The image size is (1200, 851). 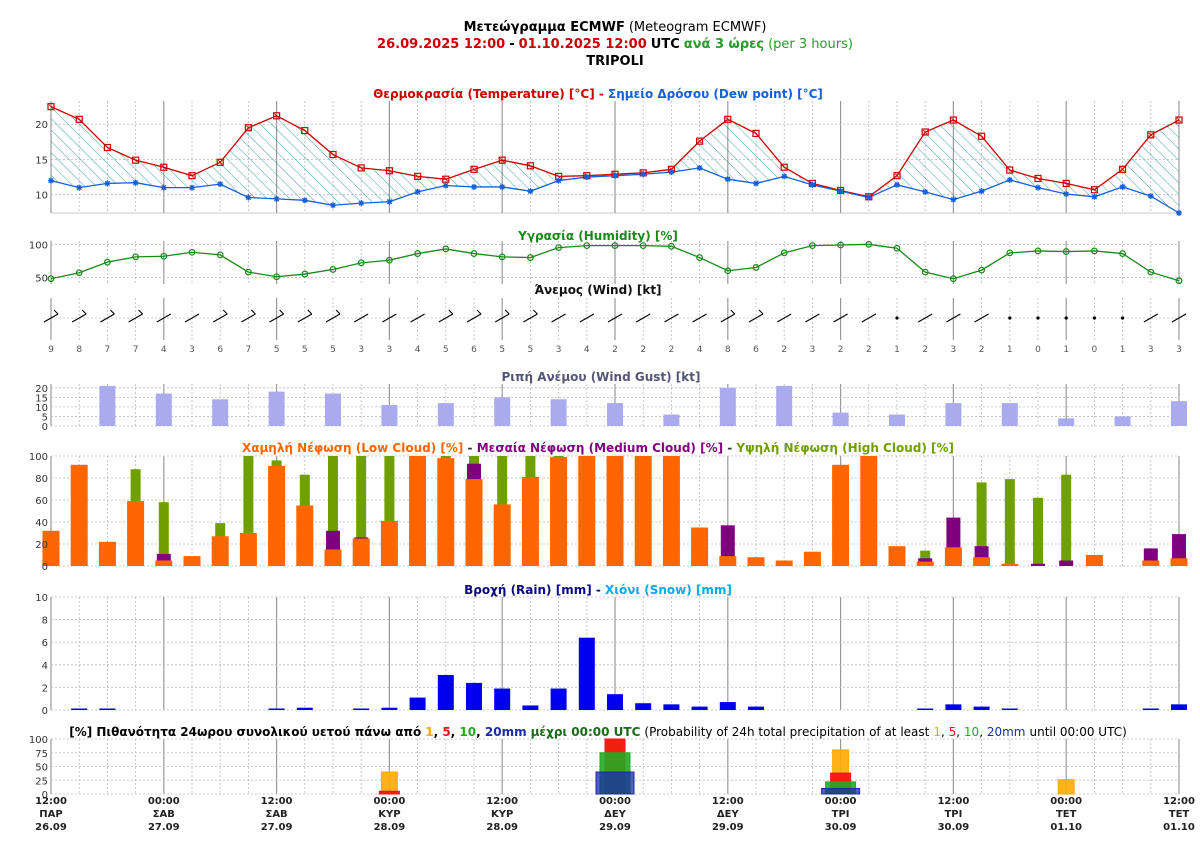 I want to click on prob-en-t10: 10, so click(x=971, y=732).